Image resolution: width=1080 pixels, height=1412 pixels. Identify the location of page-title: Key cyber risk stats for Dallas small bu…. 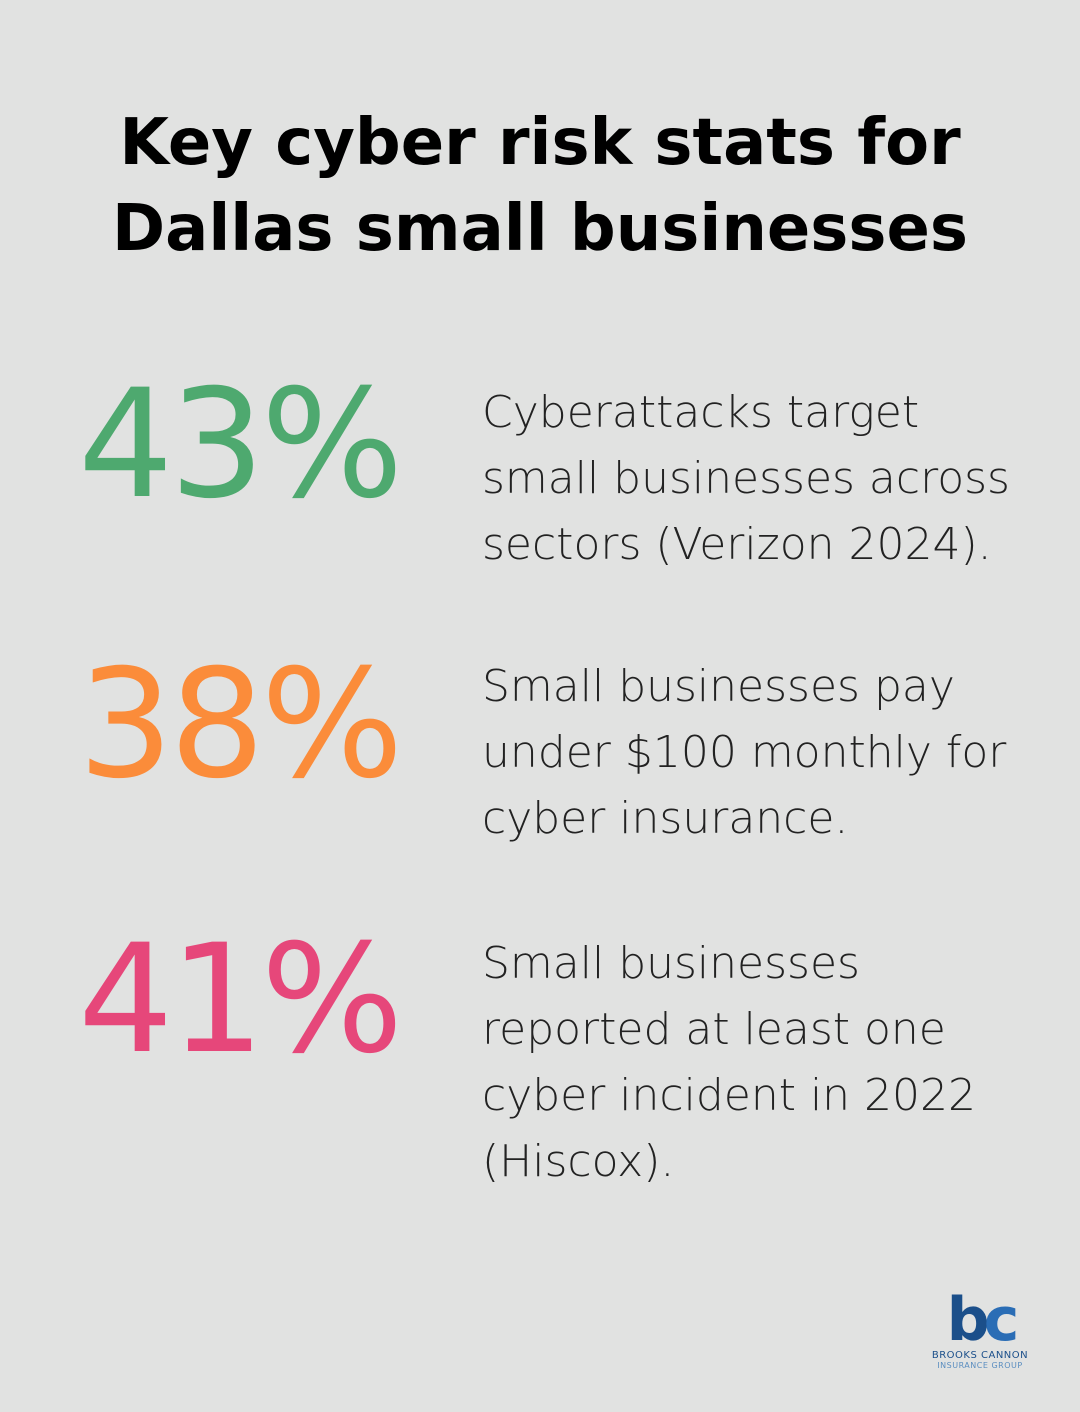
(540, 186).